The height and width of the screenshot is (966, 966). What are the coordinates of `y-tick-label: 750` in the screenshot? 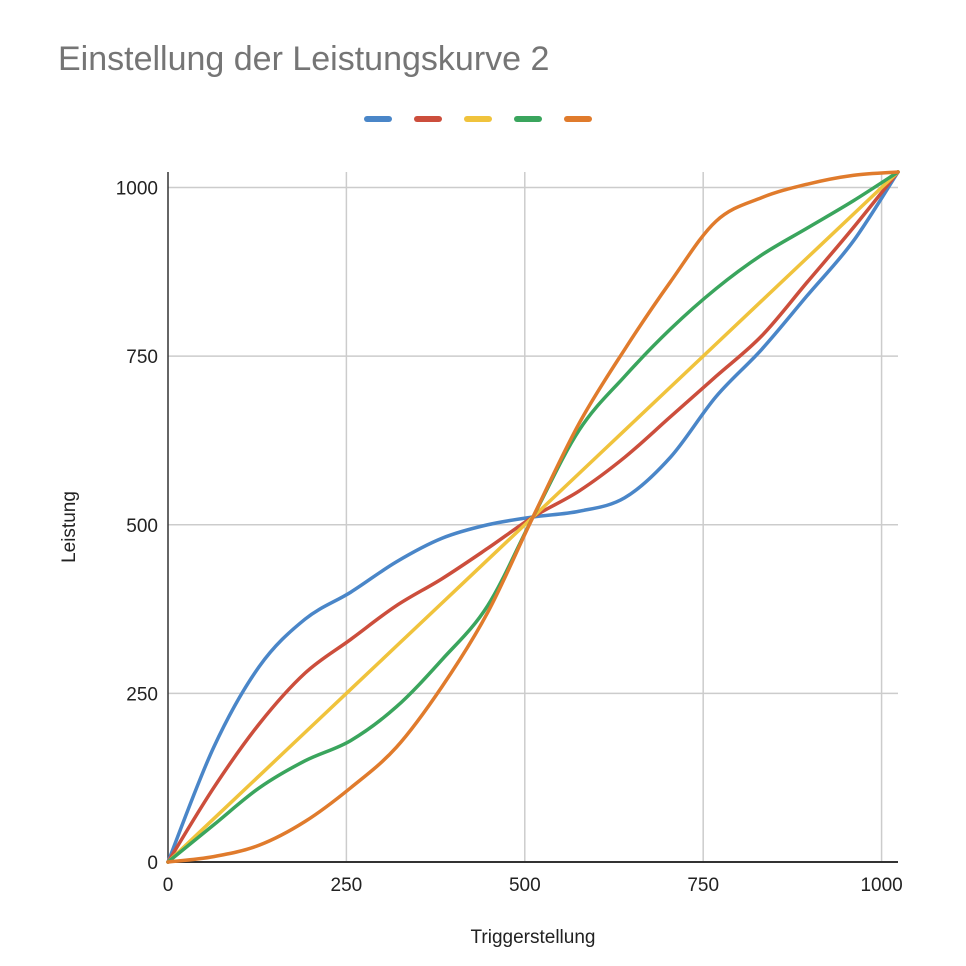 It's located at (142, 357).